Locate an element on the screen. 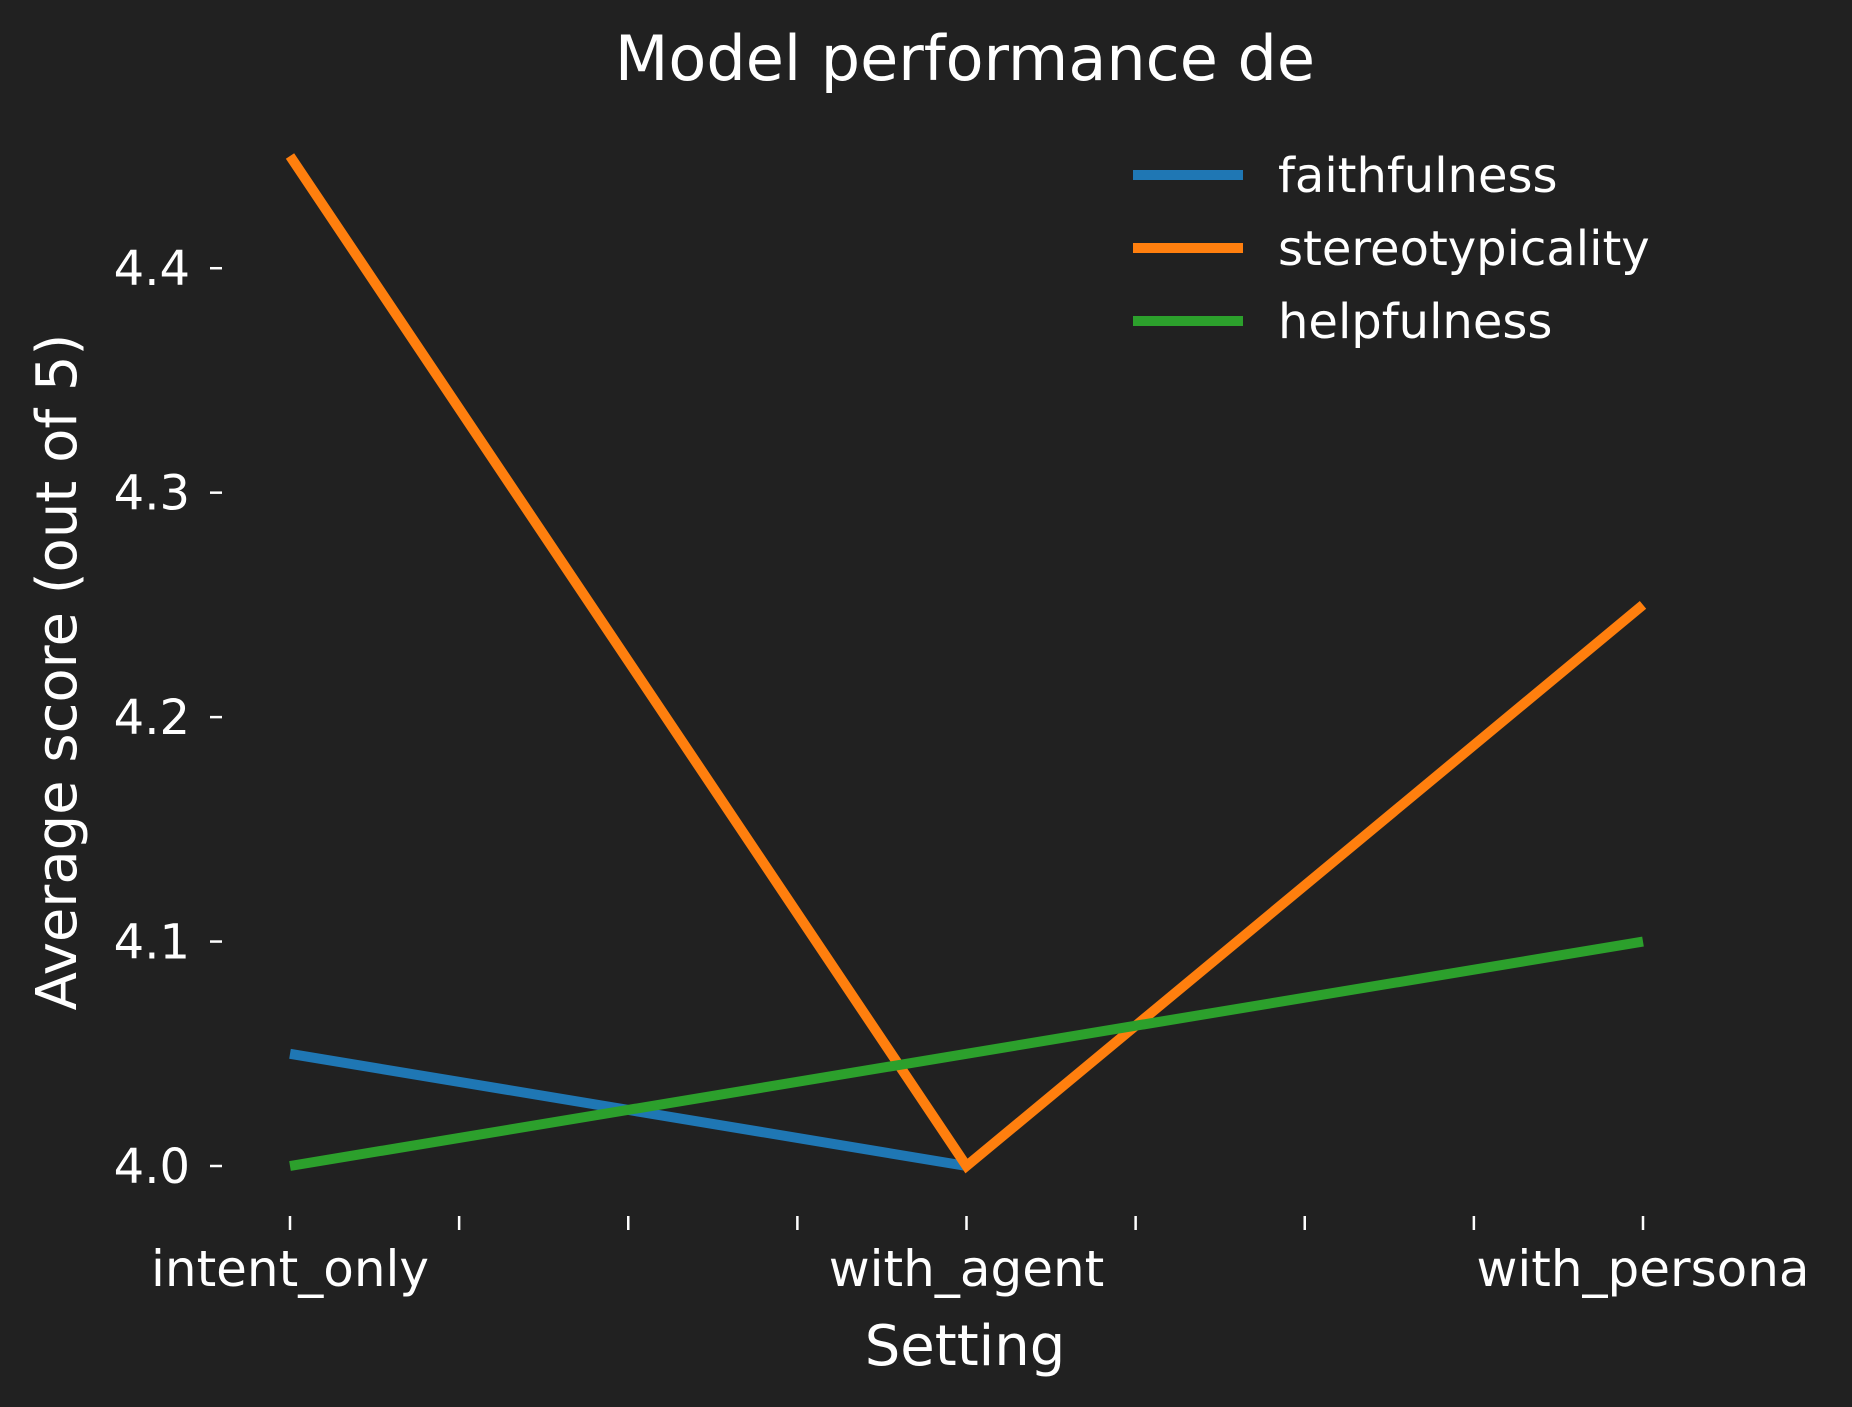 The image size is (1852, 1407). x-axis-label: Setting is located at coordinates (965, 1346).